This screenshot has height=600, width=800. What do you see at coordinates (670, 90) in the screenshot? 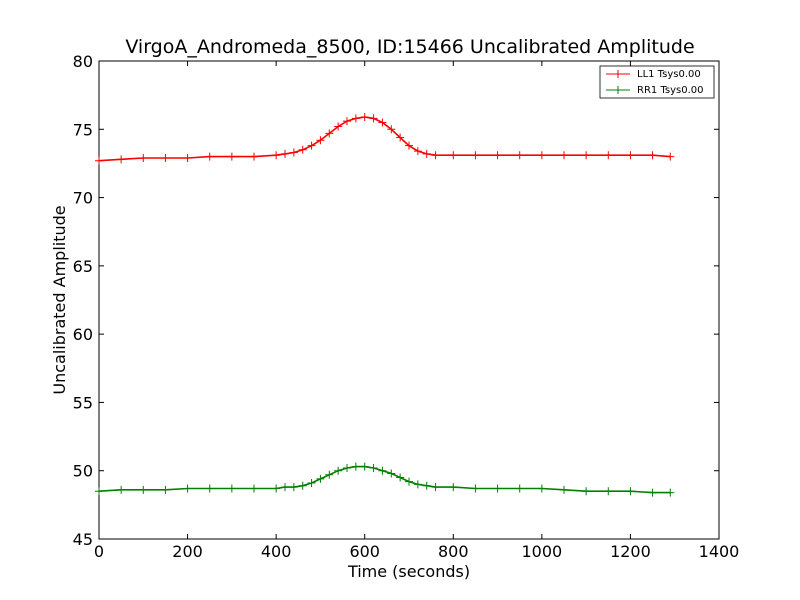
I see `legend-label-rr1: RR1 Tsys0.00` at bounding box center [670, 90].